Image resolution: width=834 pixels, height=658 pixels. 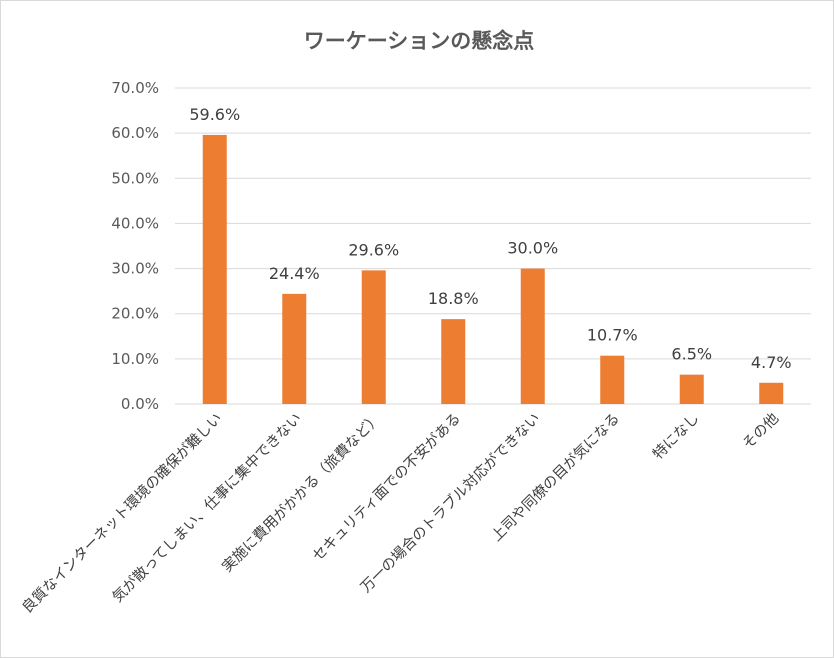 I want to click on category-label: 万一の場合のトラブル対応ができない, so click(x=450, y=502).